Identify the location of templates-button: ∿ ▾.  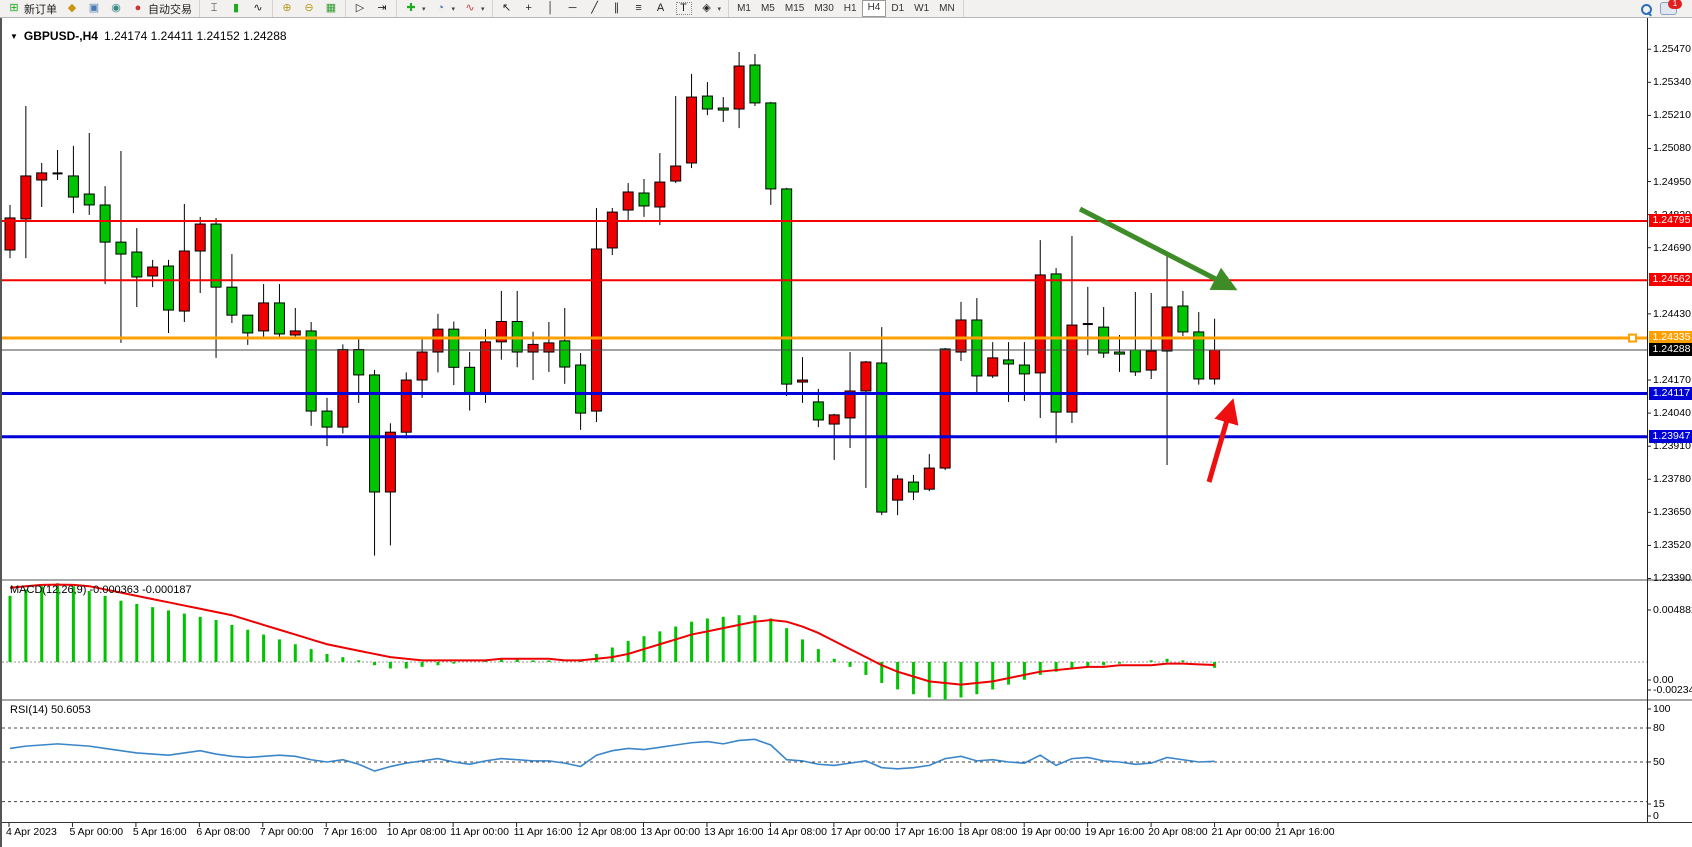
(474, 8).